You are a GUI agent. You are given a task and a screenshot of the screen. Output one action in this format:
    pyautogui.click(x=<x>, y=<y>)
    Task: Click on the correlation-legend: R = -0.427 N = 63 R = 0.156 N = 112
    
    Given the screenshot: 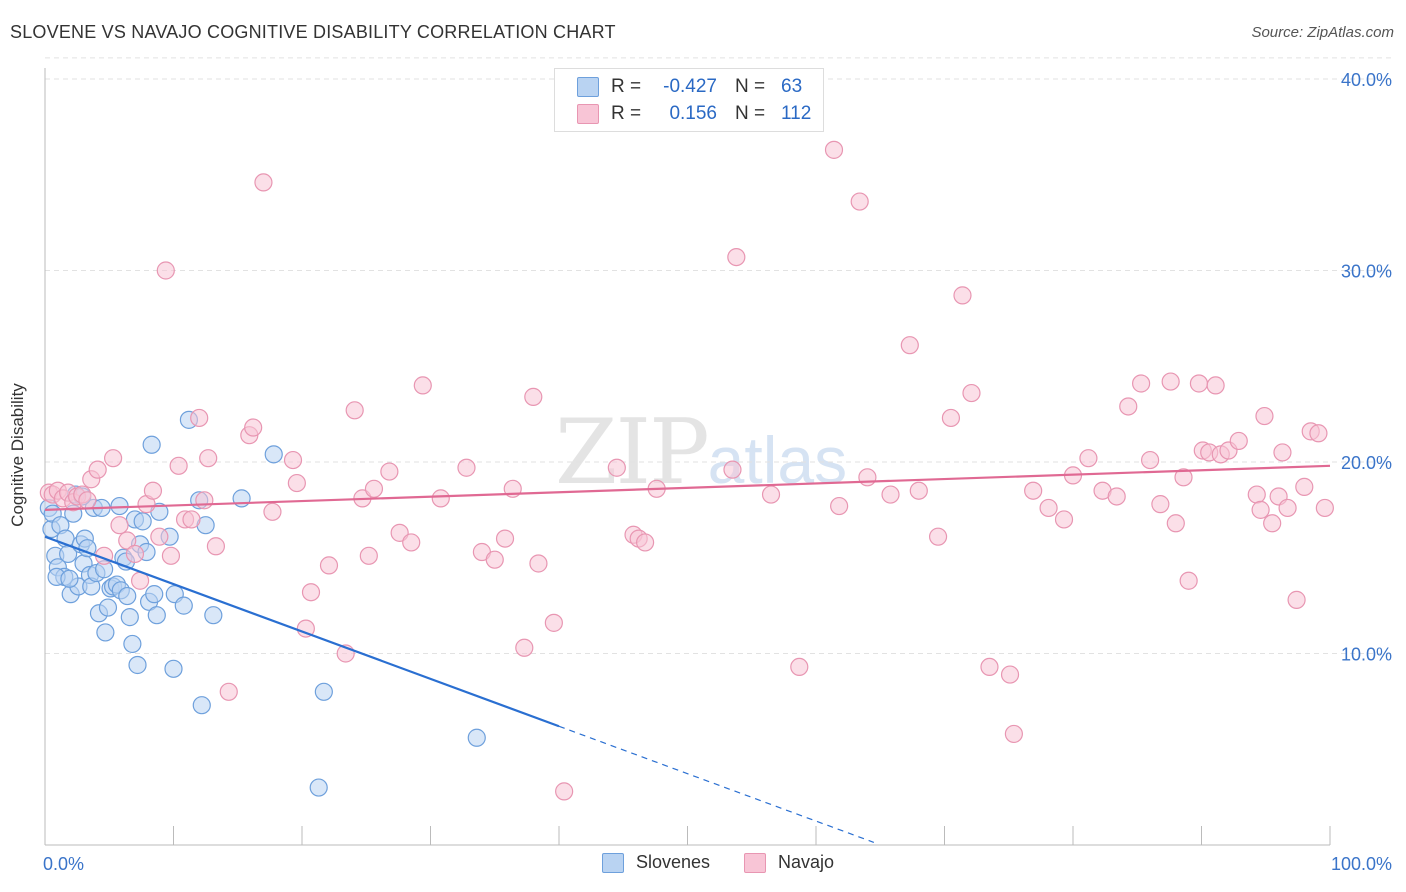 What is the action you would take?
    pyautogui.click(x=689, y=100)
    